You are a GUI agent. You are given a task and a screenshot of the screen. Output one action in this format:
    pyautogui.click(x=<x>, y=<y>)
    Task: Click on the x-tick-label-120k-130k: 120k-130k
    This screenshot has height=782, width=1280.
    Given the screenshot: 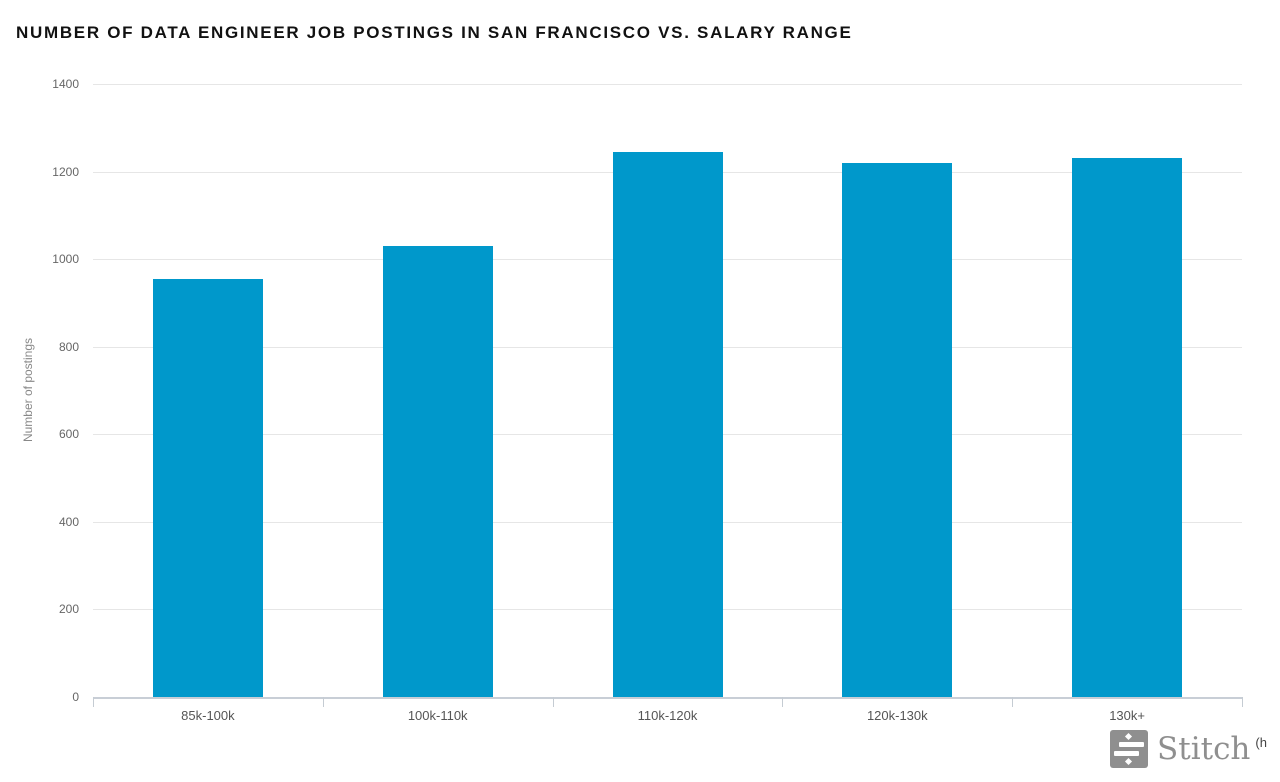 What is the action you would take?
    pyautogui.click(x=897, y=715)
    